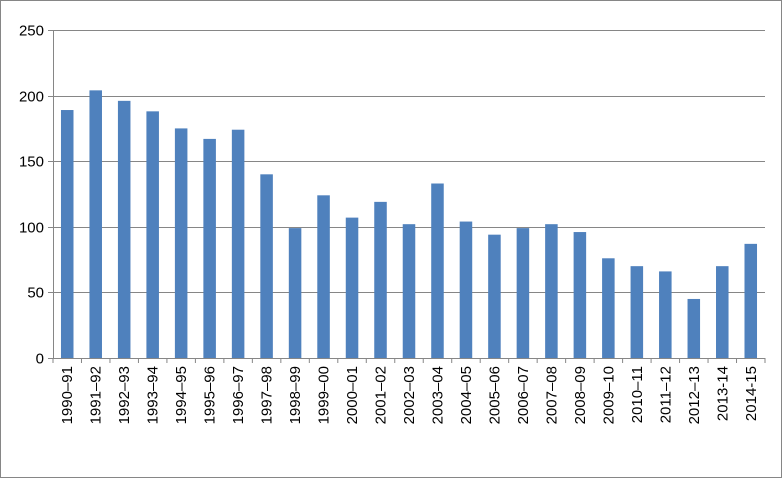  What do you see at coordinates (437, 270) in the screenshot?
I see `bar-2003–04` at bounding box center [437, 270].